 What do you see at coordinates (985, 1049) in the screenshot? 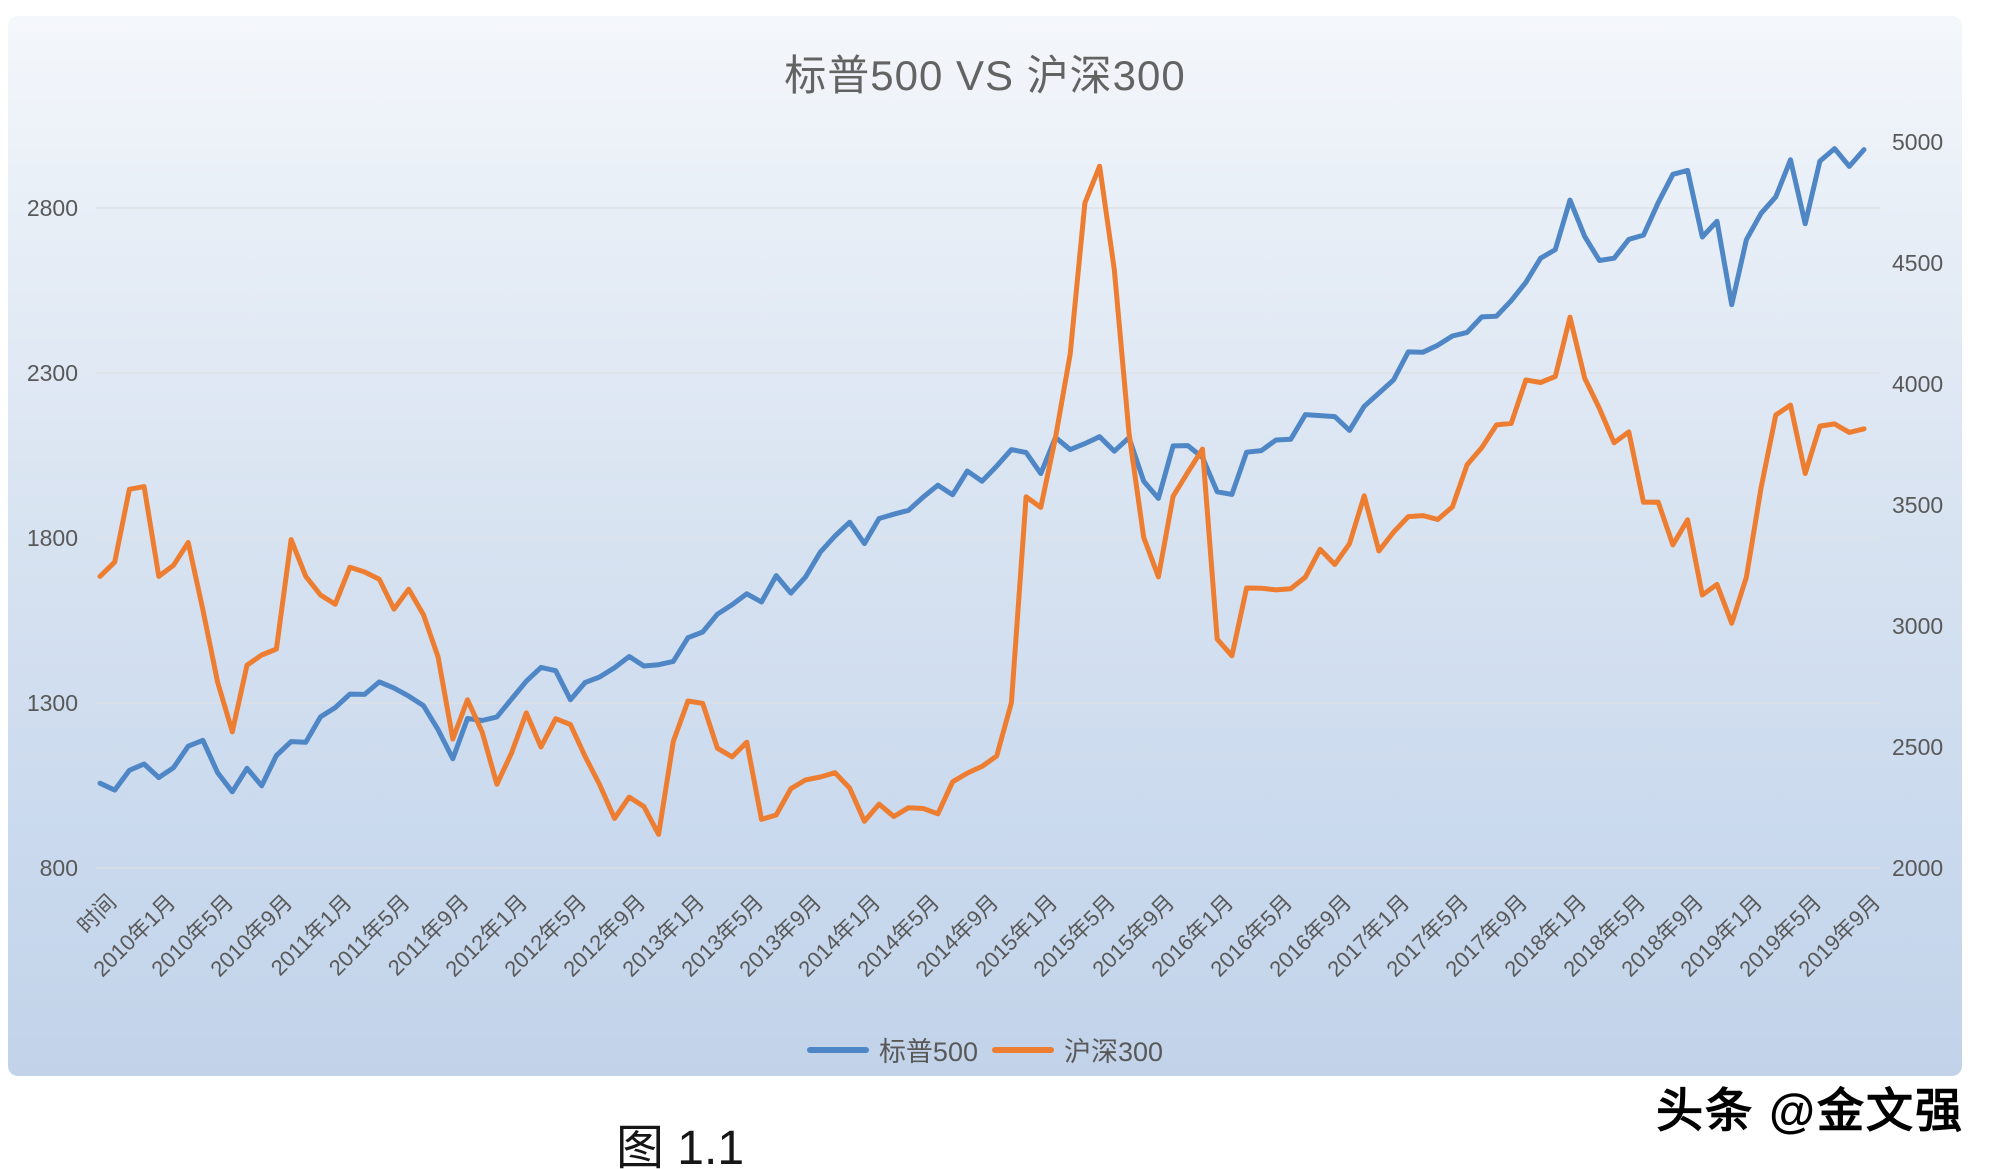
I see `legend: 标普500 沪深300` at bounding box center [985, 1049].